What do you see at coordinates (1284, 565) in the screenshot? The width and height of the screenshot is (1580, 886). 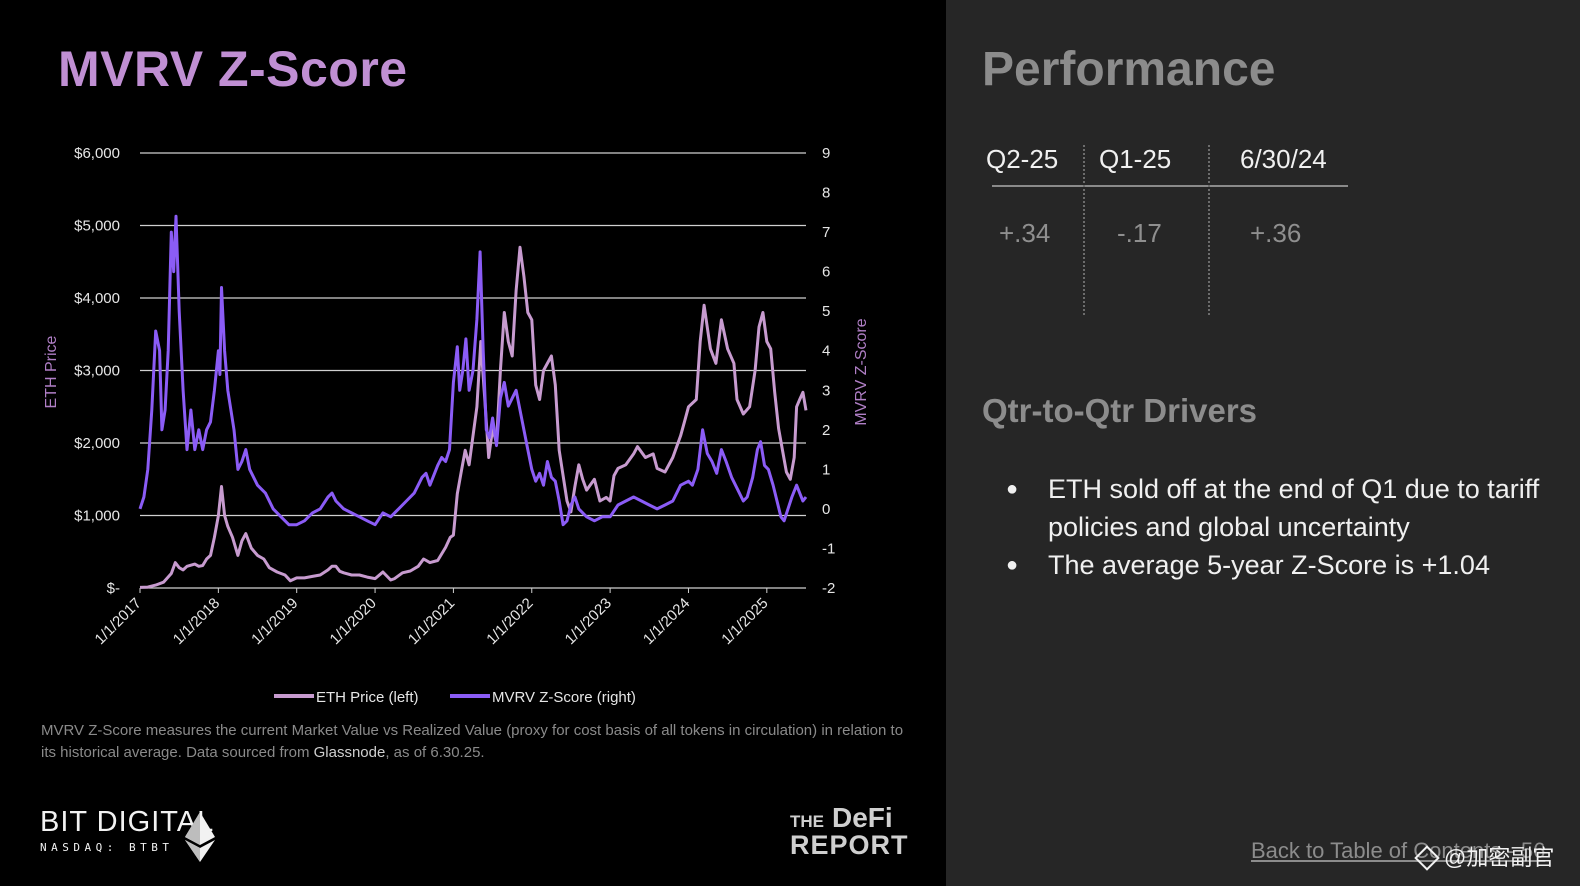 I see `driver-bullet: The average 5-year Z-Score is +1.04` at bounding box center [1284, 565].